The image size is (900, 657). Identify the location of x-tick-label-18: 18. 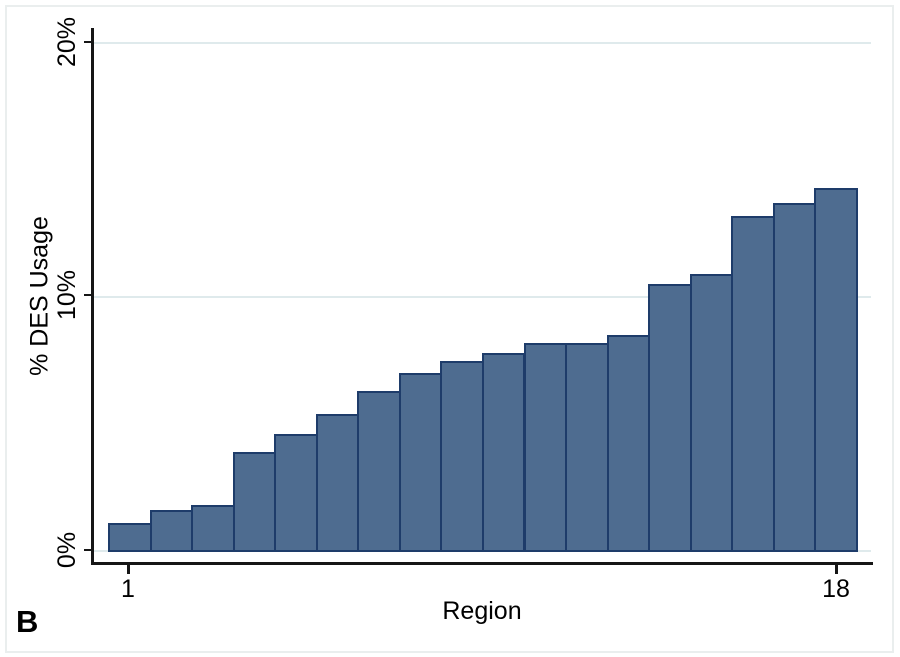
(836, 589).